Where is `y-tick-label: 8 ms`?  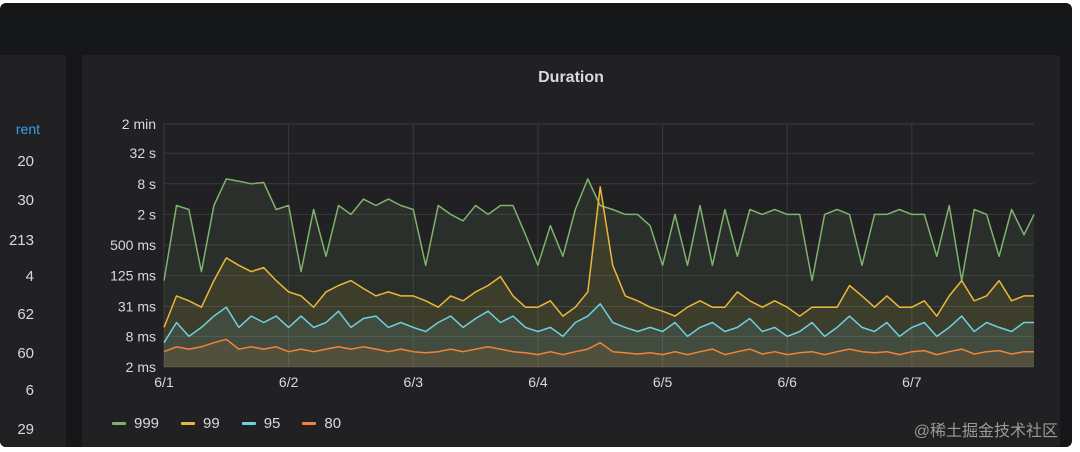
y-tick-label: 8 ms is located at coordinates (141, 336).